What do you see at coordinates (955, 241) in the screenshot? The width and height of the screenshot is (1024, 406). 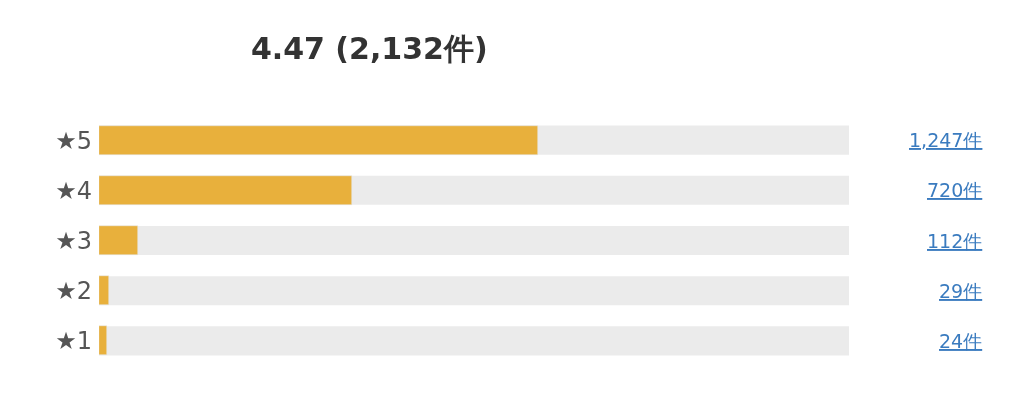 I see `data-label: 112件` at bounding box center [955, 241].